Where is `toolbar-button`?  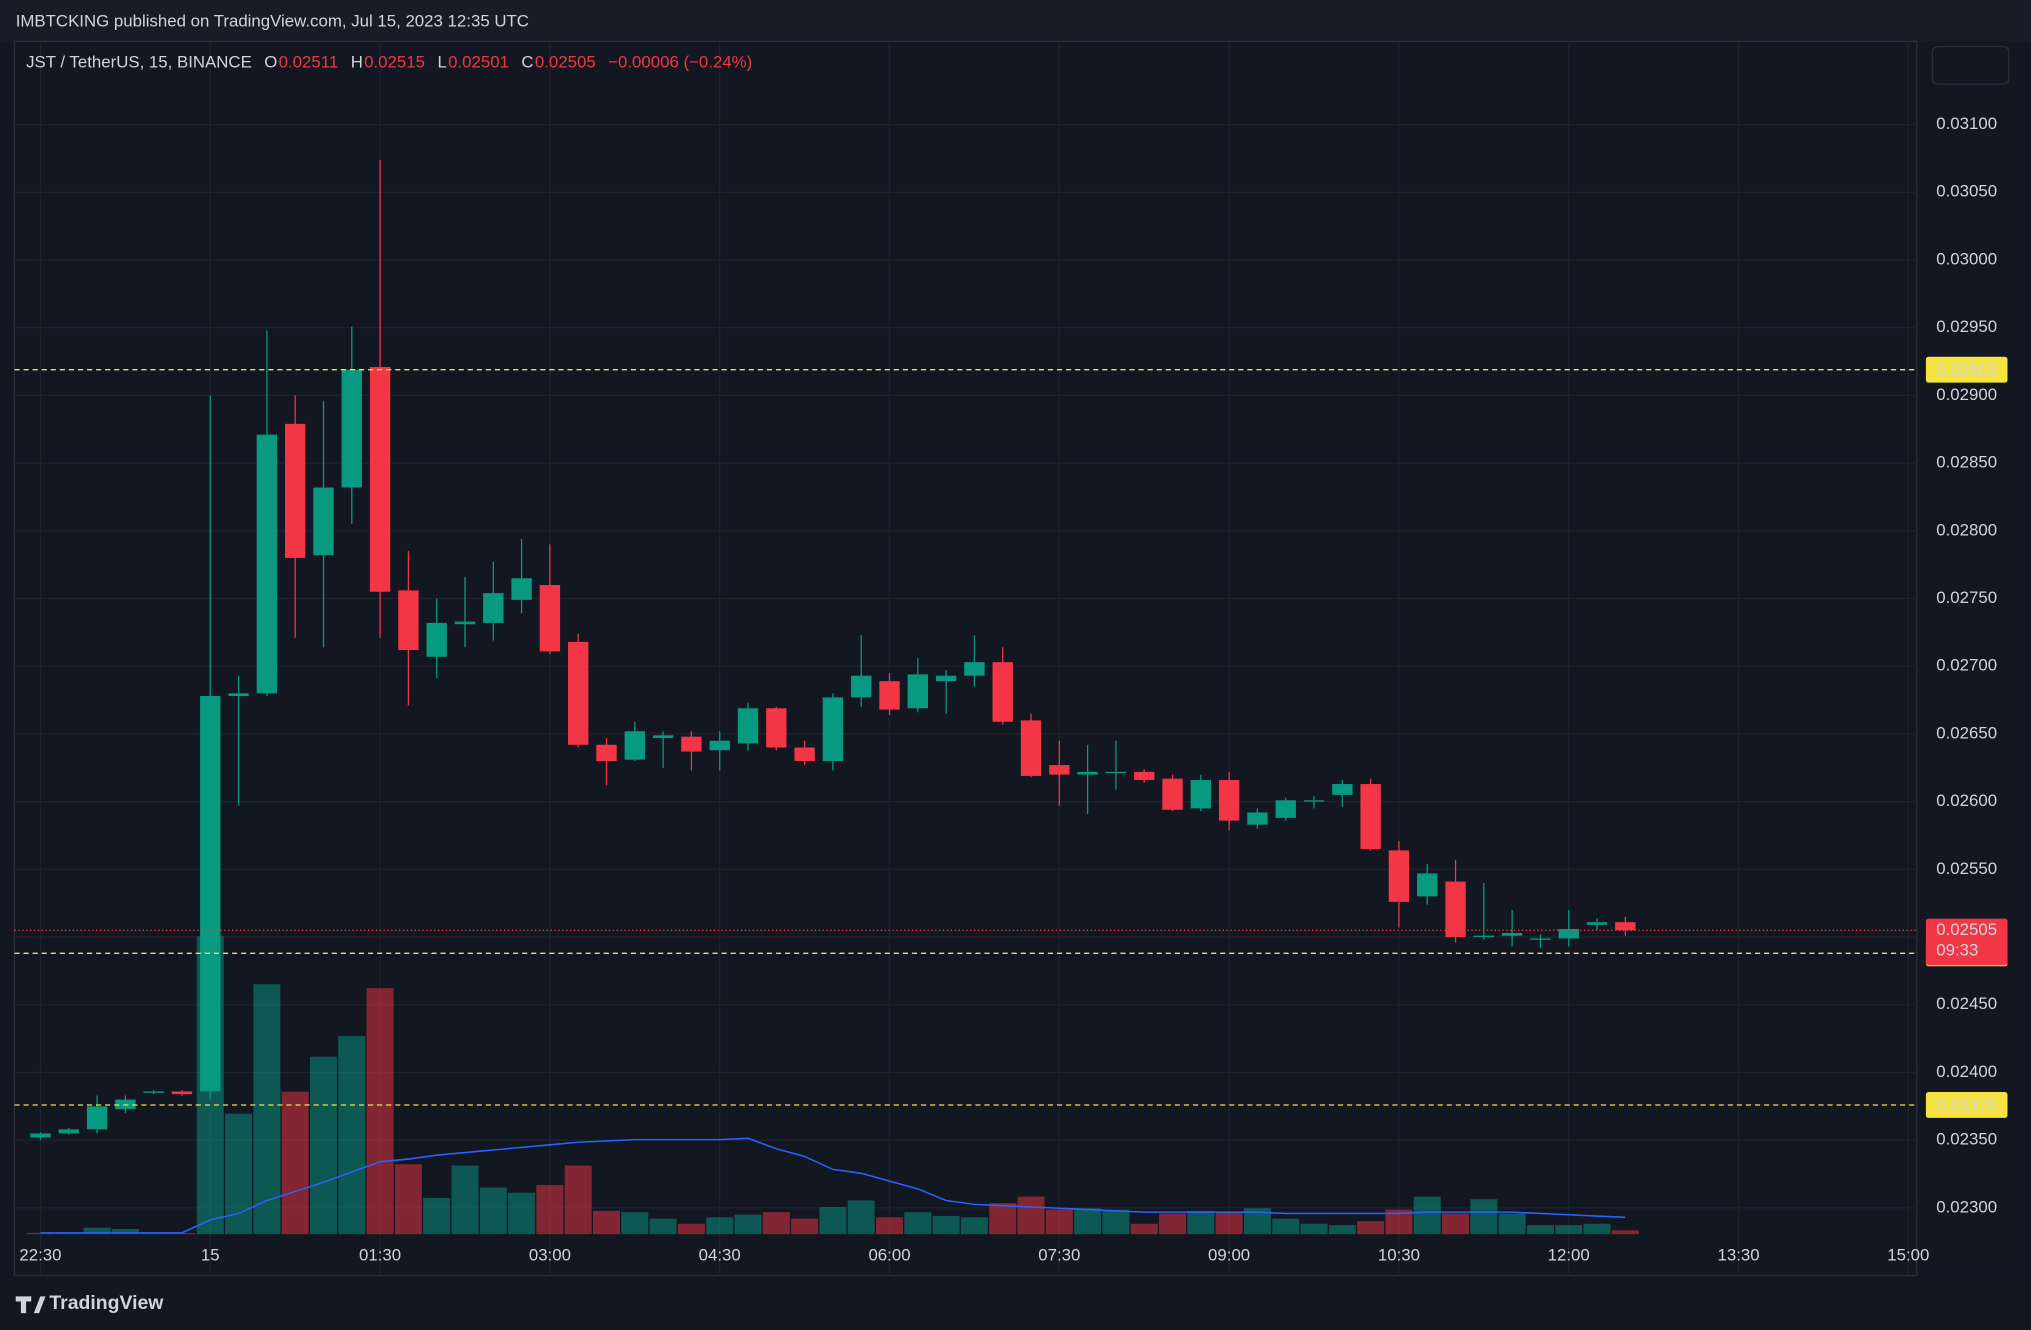
toolbar-button is located at coordinates (1970, 65).